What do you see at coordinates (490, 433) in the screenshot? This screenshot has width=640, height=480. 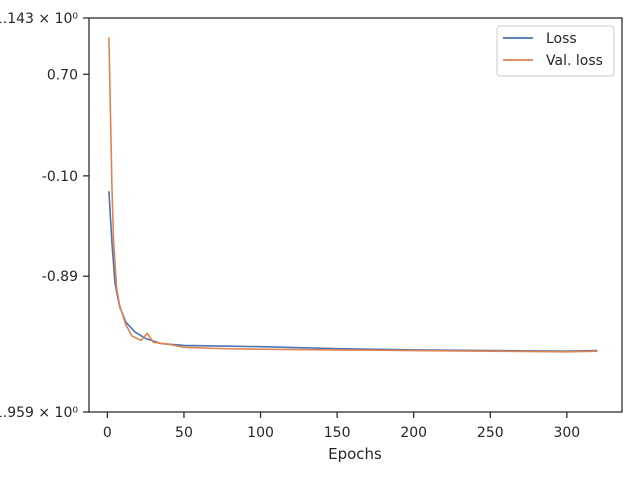 I see `x-tick-label: 250` at bounding box center [490, 433].